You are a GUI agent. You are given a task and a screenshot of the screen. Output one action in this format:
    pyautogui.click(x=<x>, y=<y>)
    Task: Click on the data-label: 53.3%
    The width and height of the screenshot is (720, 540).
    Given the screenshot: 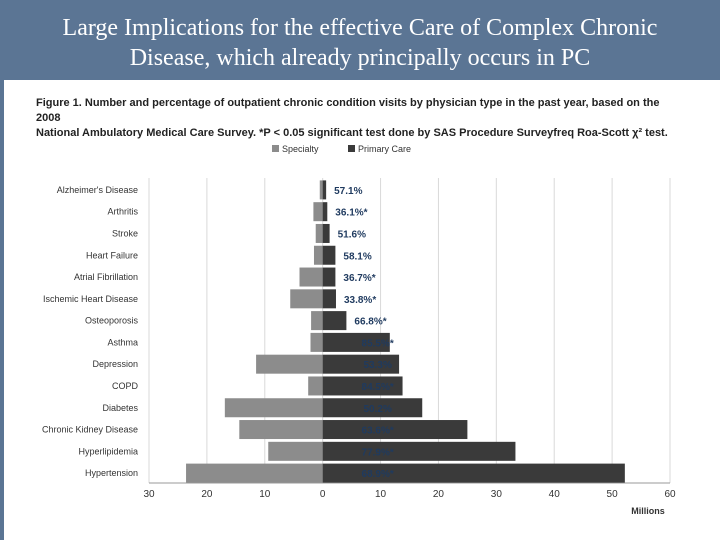 What is the action you would take?
    pyautogui.click(x=377, y=365)
    